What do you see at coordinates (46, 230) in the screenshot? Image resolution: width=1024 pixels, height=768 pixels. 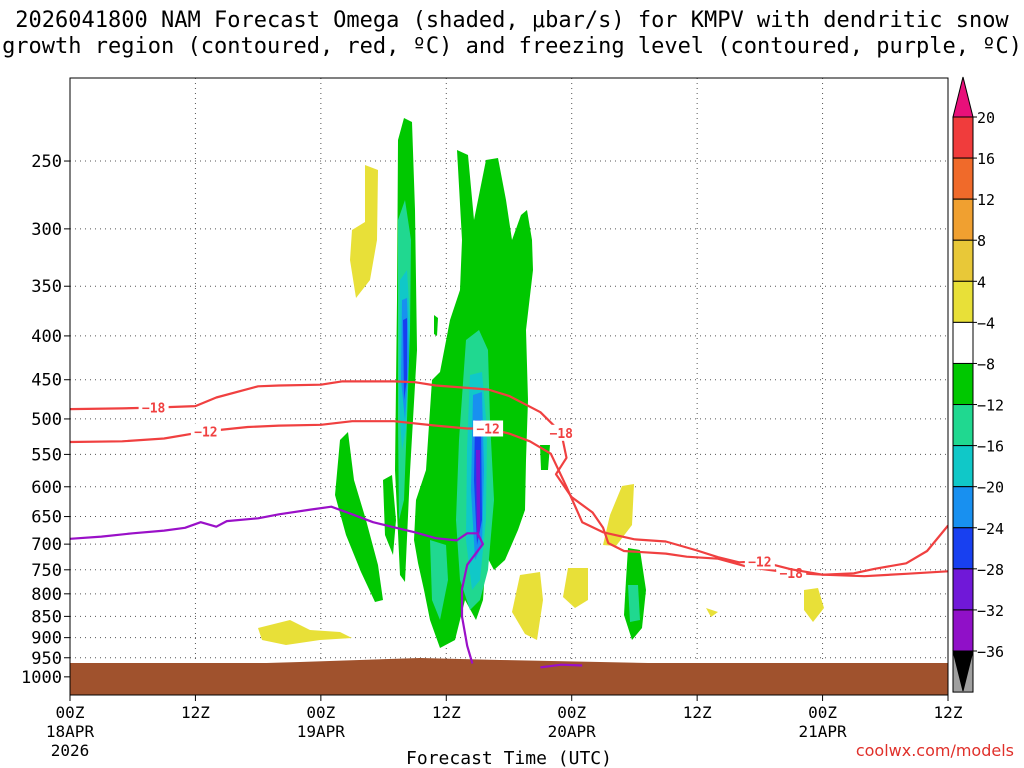 I see `y-tick-label: 300` at bounding box center [46, 230].